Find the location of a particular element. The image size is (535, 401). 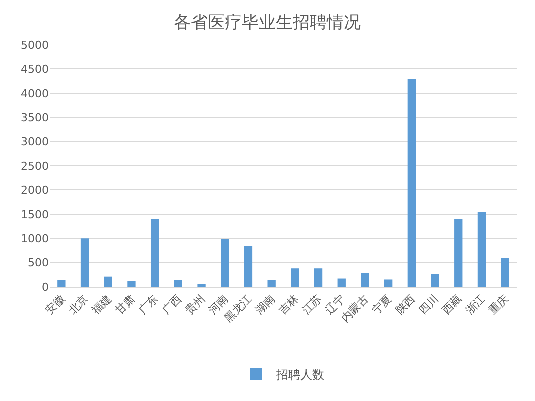

x-tick-label: 福建 is located at coordinates (102, 305).